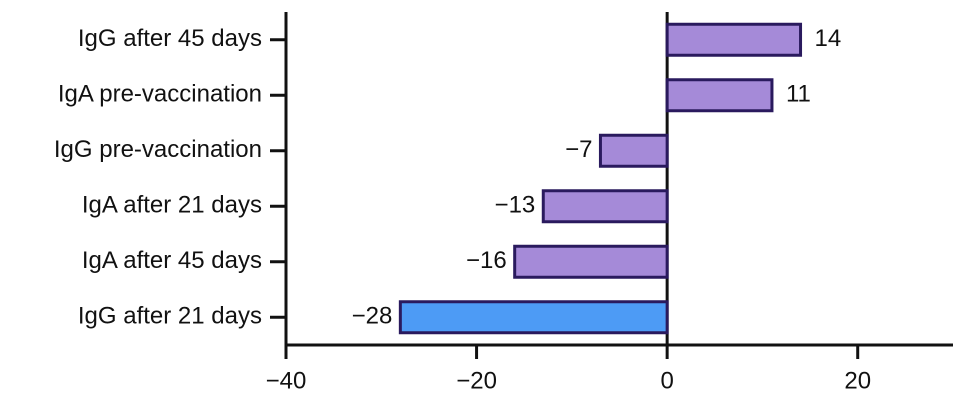 This screenshot has width=969, height=401. What do you see at coordinates (515, 205) in the screenshot?
I see `value-label: −13` at bounding box center [515, 205].